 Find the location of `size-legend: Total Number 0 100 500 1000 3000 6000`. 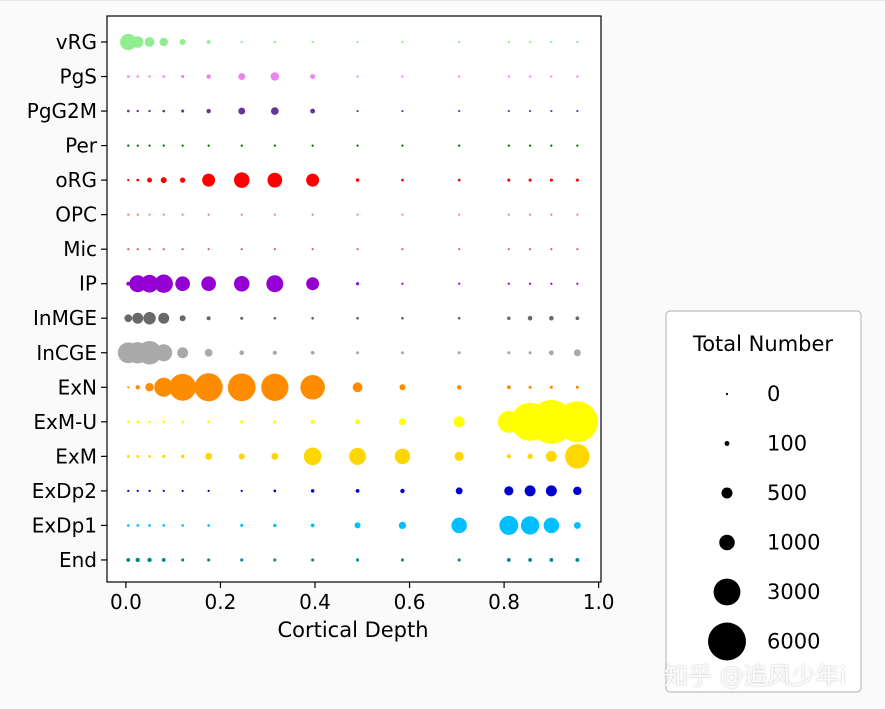

size-legend: Total Number 0 100 500 1000 3000 6000 is located at coordinates (763, 501).